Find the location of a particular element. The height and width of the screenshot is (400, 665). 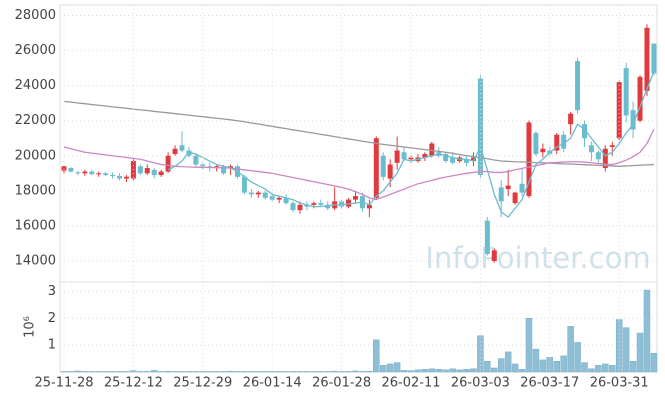

watermark: InfoPointer.com is located at coordinates (537, 258).